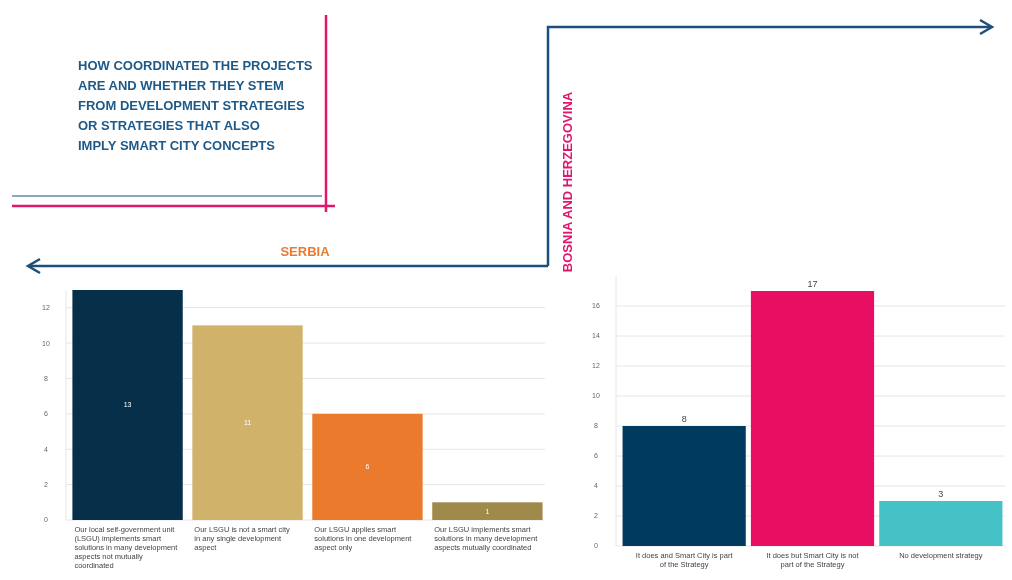 This screenshot has width=1012, height=580. Describe the element at coordinates (684, 419) in the screenshot. I see `data-label: 8` at that location.